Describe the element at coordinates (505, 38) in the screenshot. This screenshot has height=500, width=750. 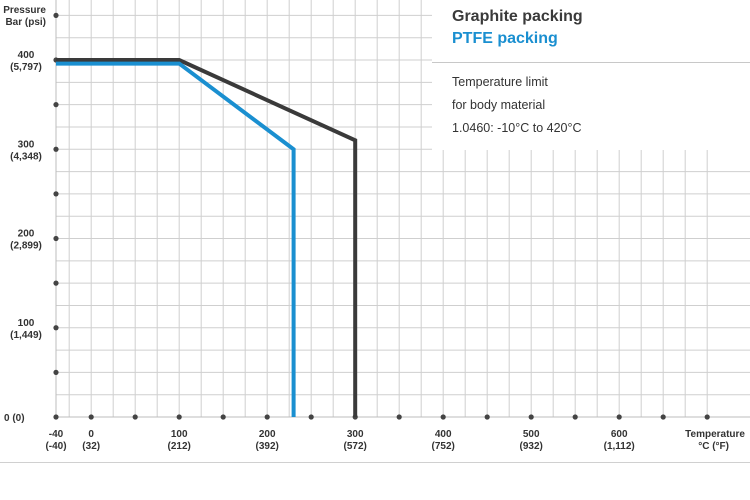
I see `legend-ptfe-label: PTFE packing` at that location.